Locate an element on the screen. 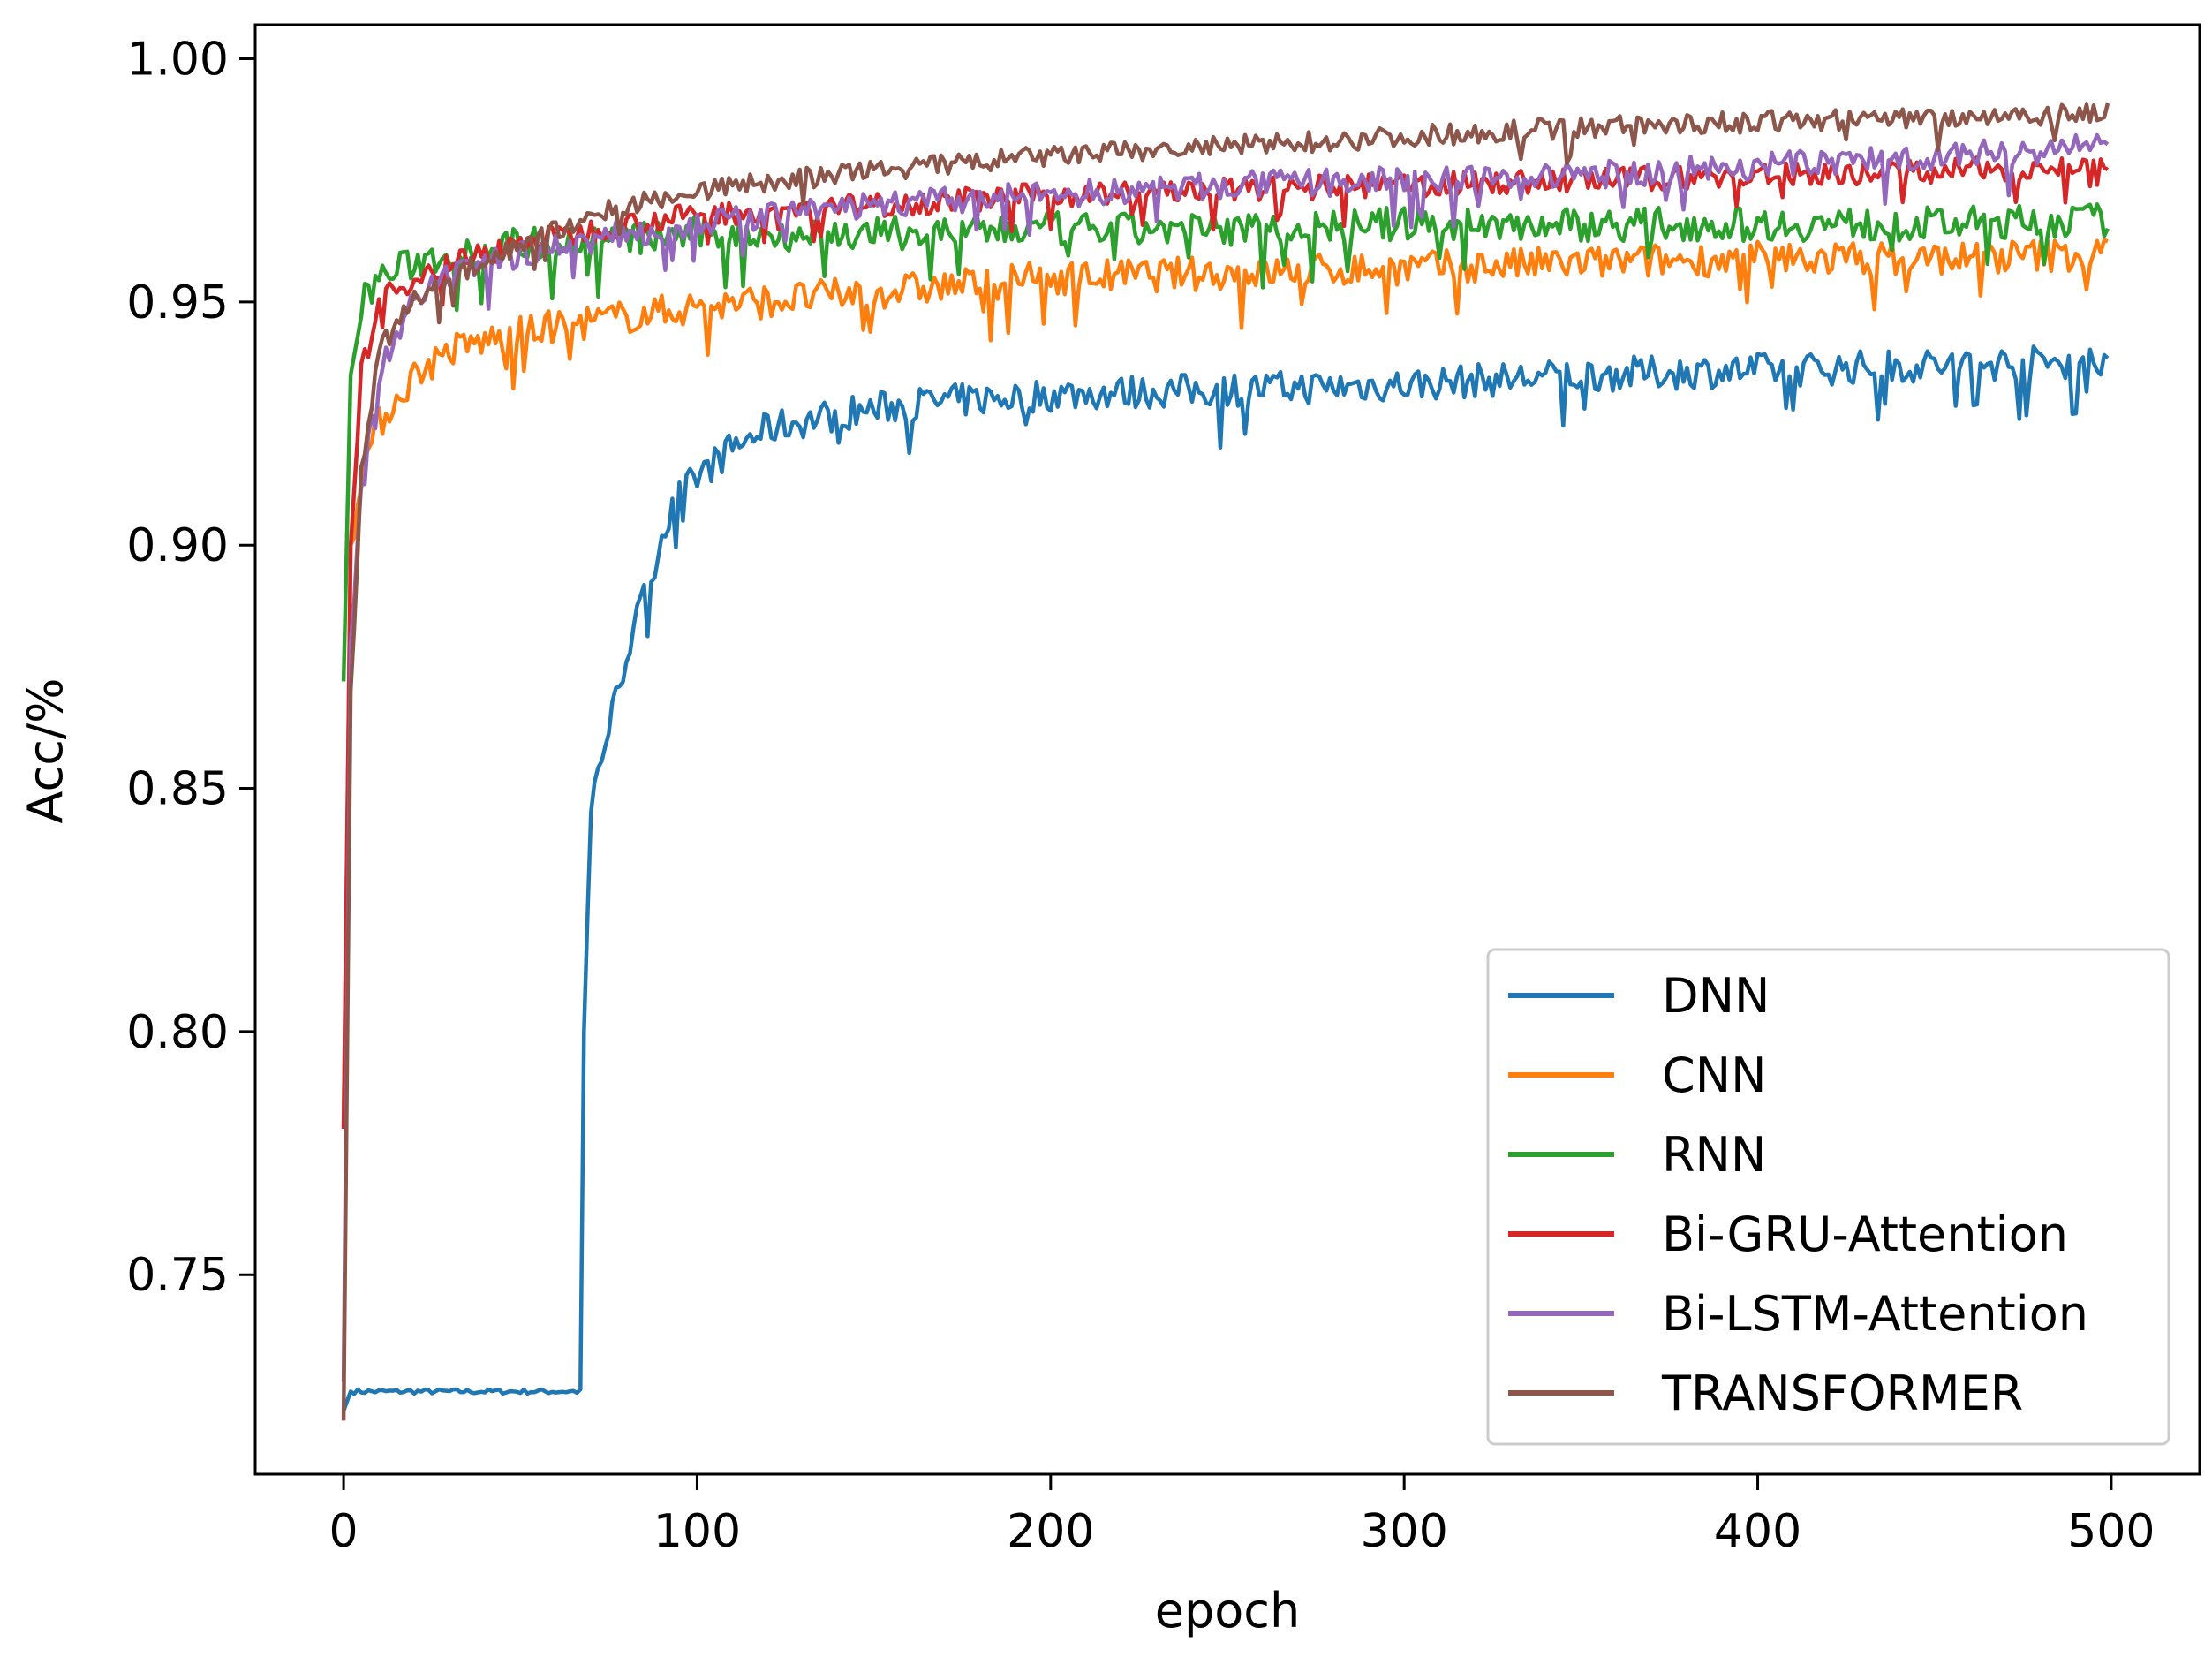 The image size is (2212, 1657). y-tick-label: 0.75 is located at coordinates (177, 1276).